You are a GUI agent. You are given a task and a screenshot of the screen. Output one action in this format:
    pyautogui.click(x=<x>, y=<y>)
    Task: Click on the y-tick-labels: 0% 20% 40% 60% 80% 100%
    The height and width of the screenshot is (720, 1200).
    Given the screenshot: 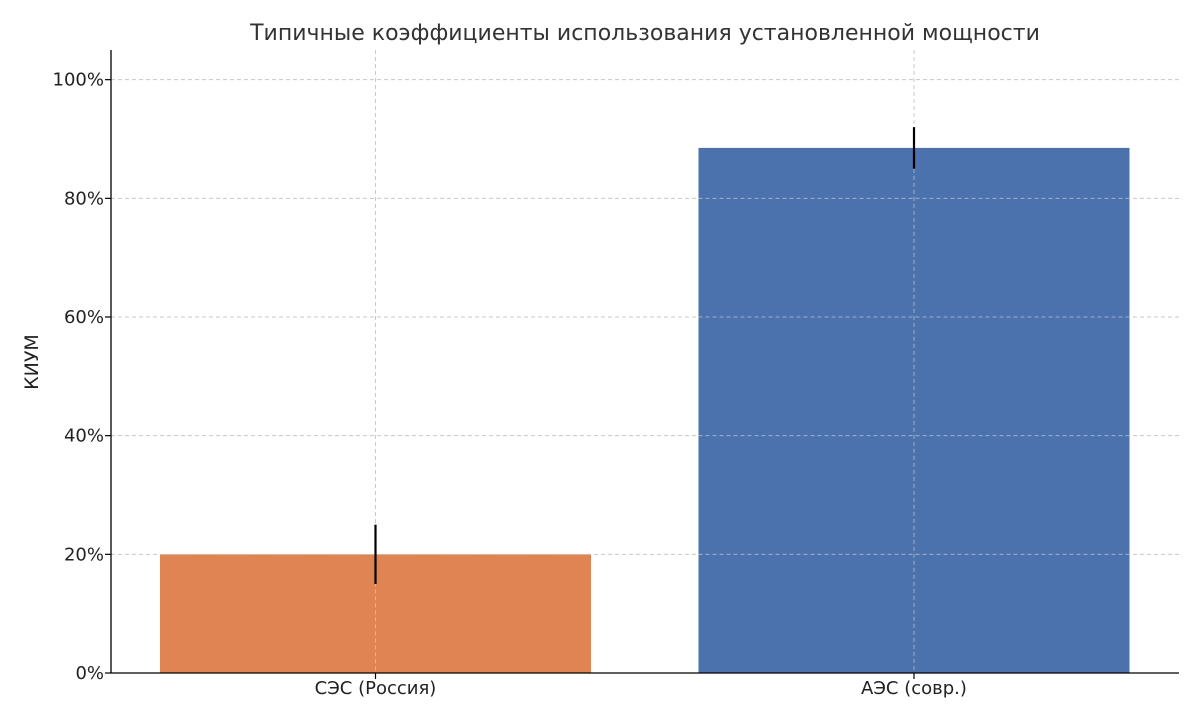 What is the action you would take?
    pyautogui.click(x=78, y=377)
    